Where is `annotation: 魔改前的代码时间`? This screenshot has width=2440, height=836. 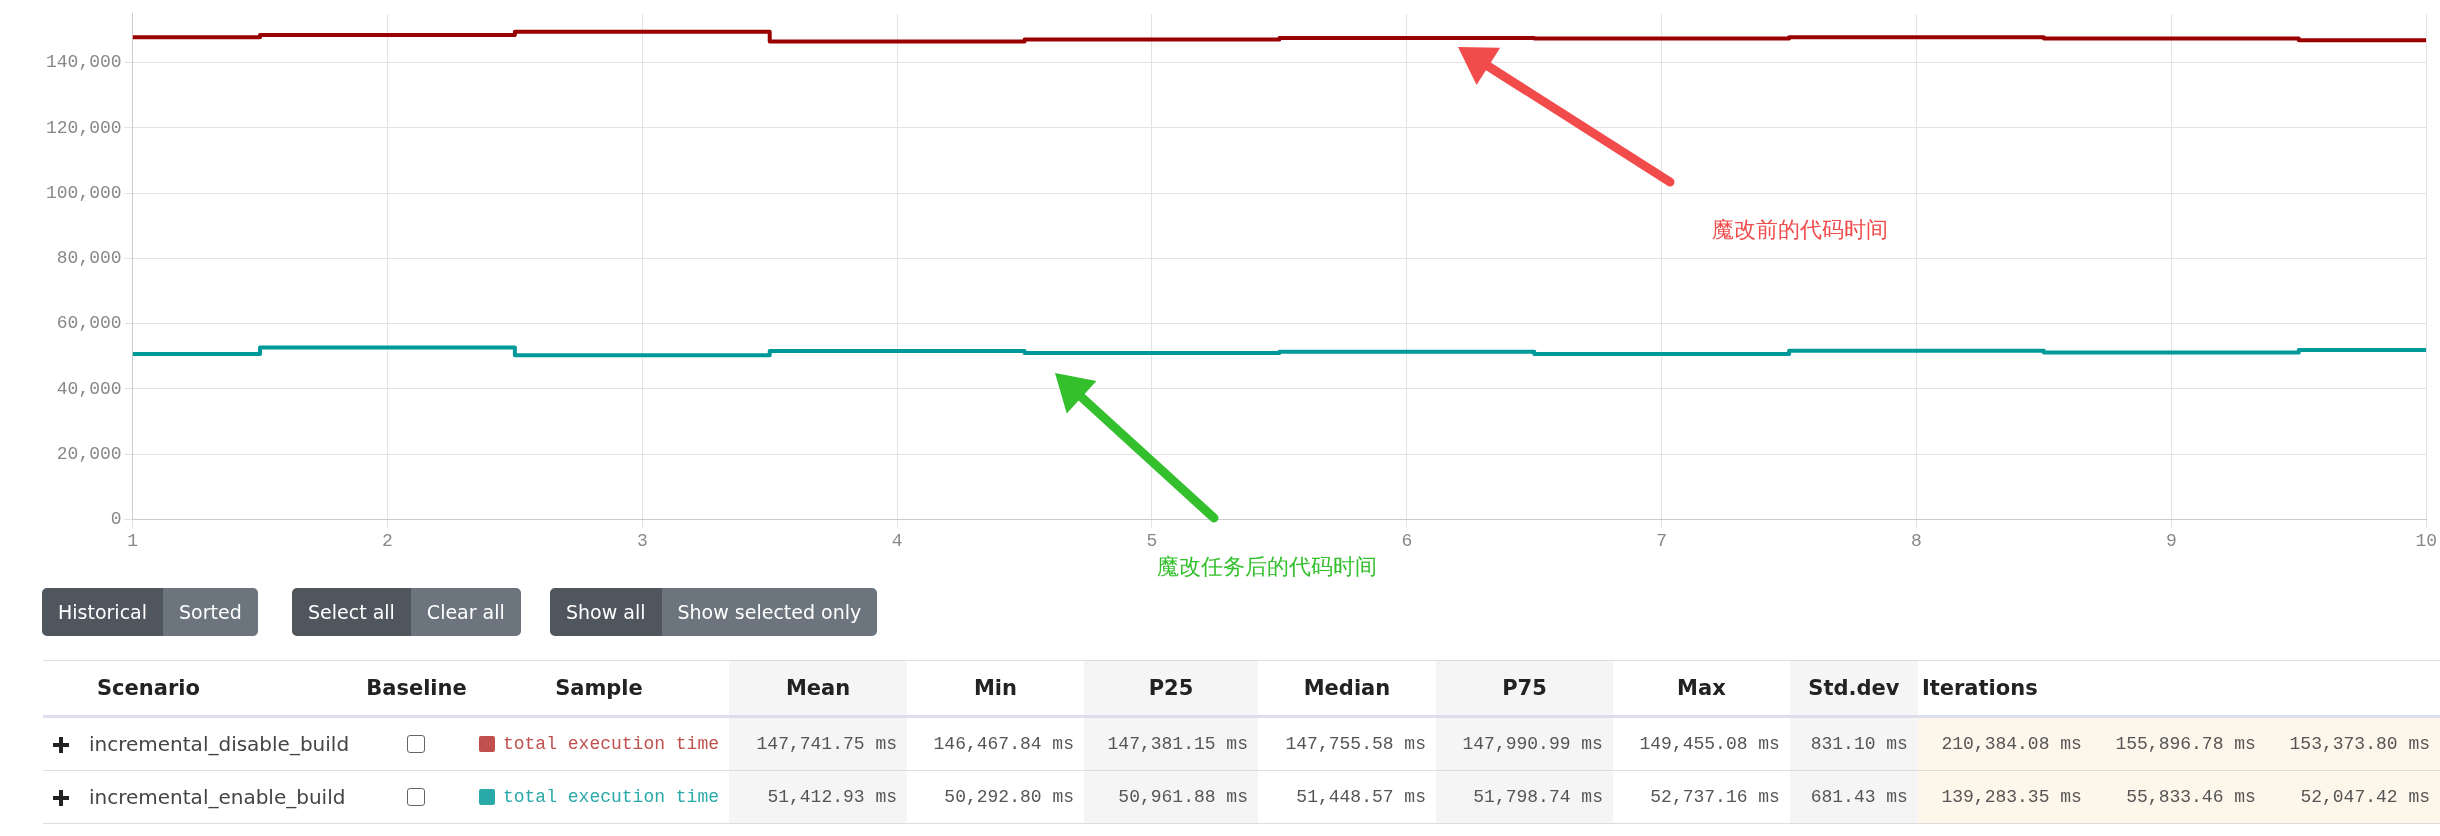 annotation: 魔改前的代码时间 is located at coordinates (1800, 230).